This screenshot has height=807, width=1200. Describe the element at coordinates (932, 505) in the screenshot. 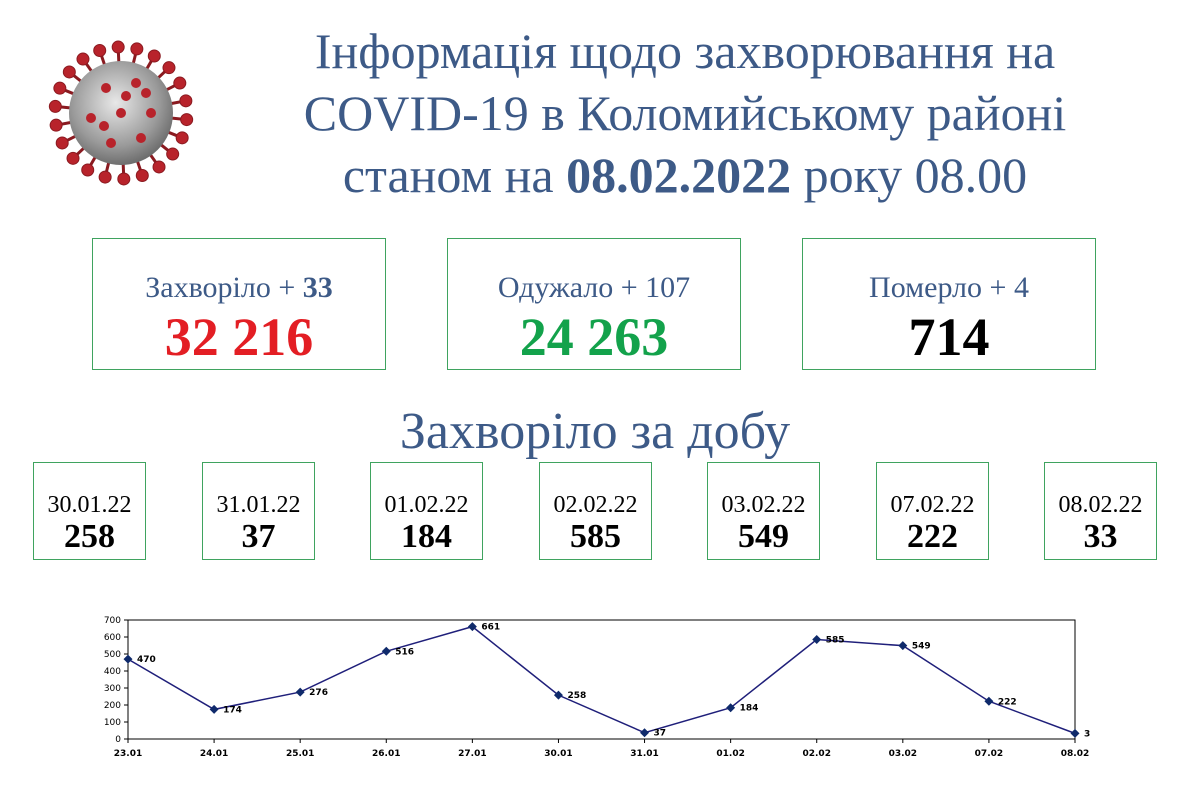

I see `daily-date: 07.02.22` at that location.